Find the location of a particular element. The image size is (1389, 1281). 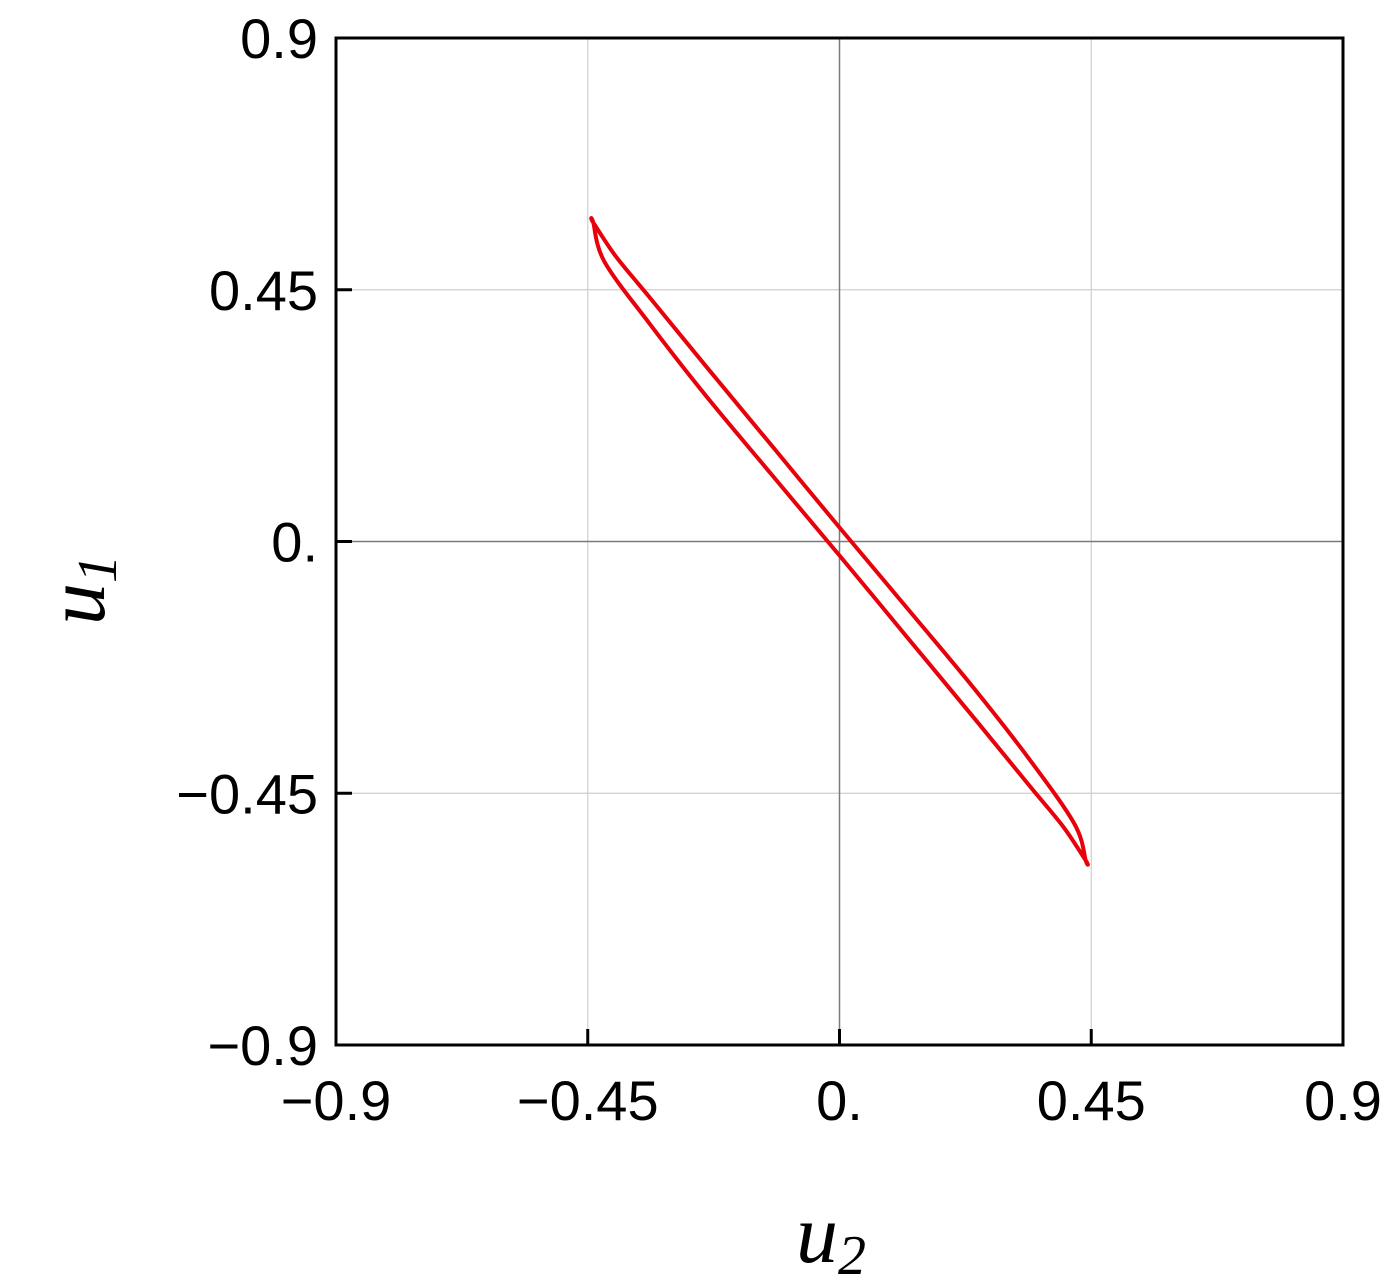

x-tick-labels: −0.9 −0.45 0. 0.45 0.9 is located at coordinates (831, 1100).